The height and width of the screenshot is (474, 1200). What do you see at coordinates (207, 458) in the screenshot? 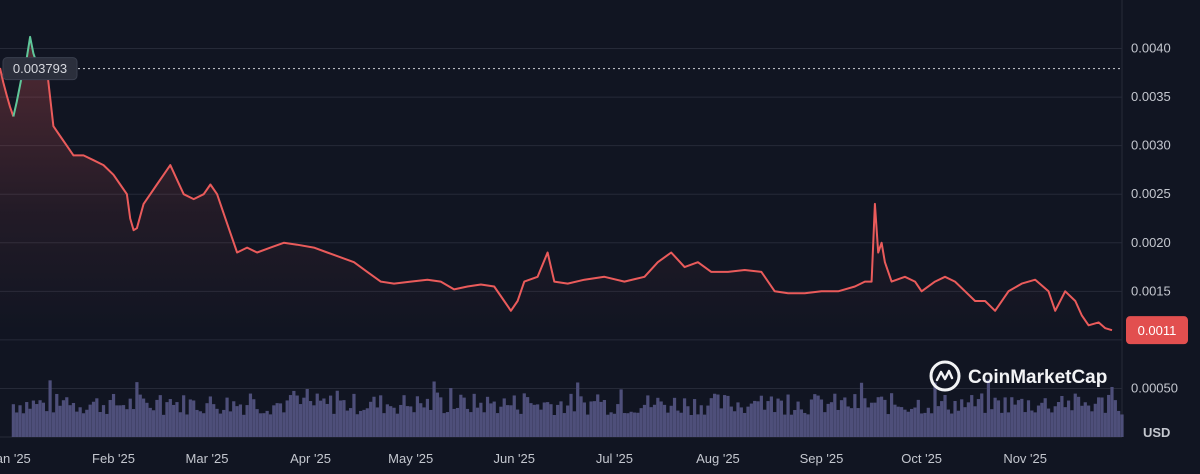
I see `x-tick-label: Mar '25` at bounding box center [207, 458].